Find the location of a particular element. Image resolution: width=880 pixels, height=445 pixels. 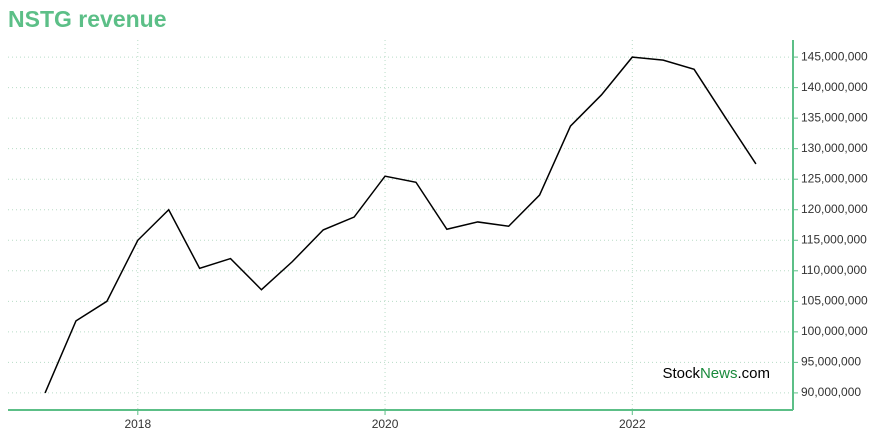

y-tick-label: 135,000,000 is located at coordinates (834, 117).